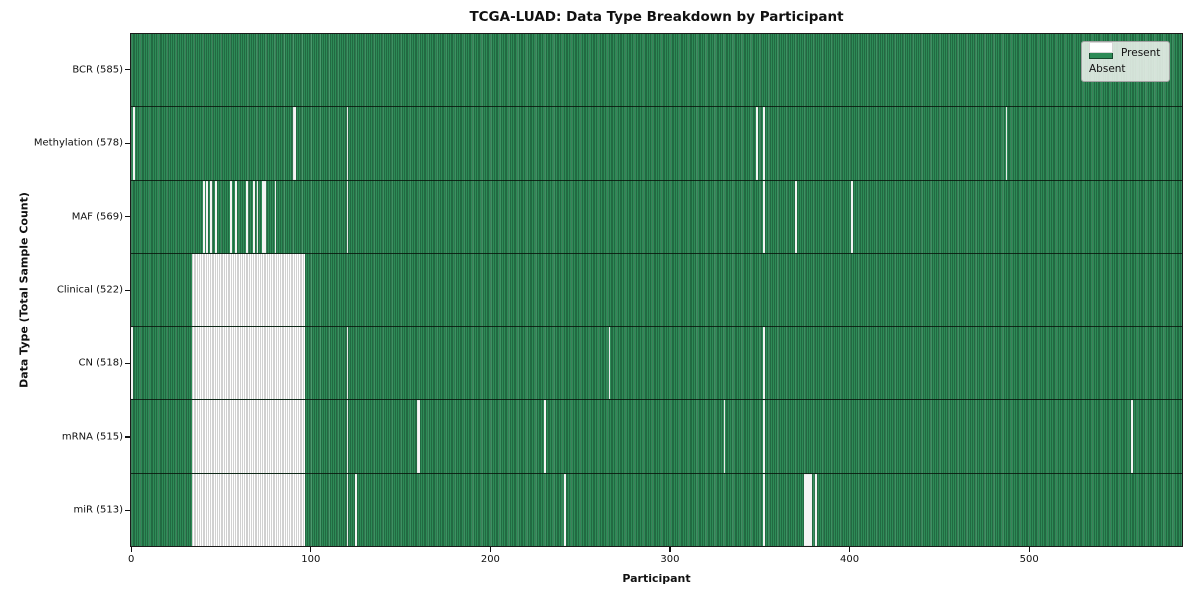  Describe the element at coordinates (89, 290) in the screenshot. I see `y-tick-label-clinical: Clinical (522)` at that location.